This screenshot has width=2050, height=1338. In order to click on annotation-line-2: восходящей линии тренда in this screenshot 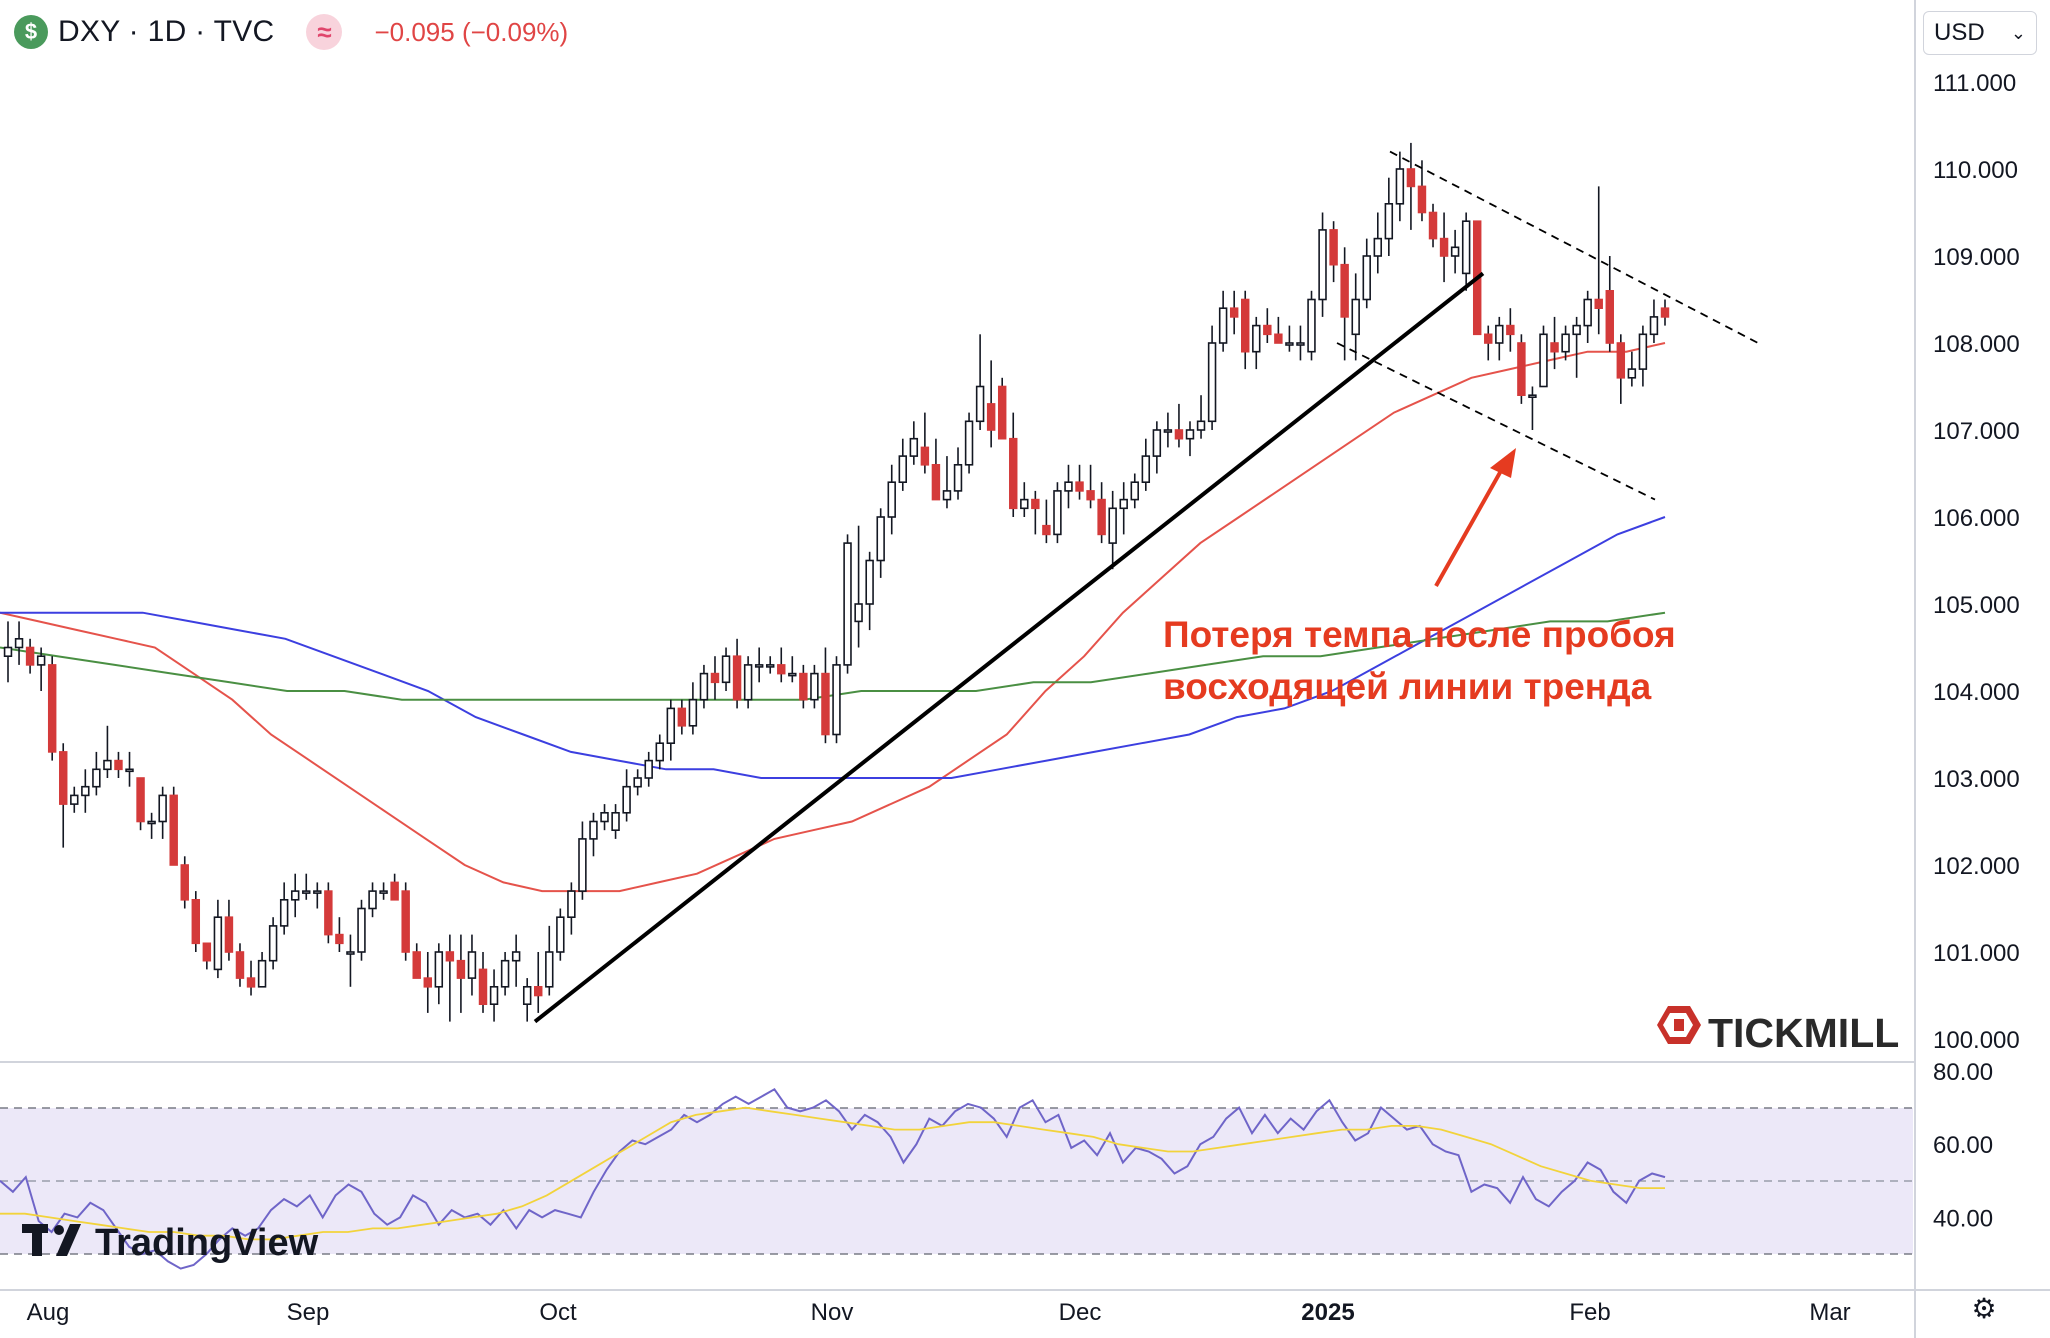, I will do `click(1407, 686)`.